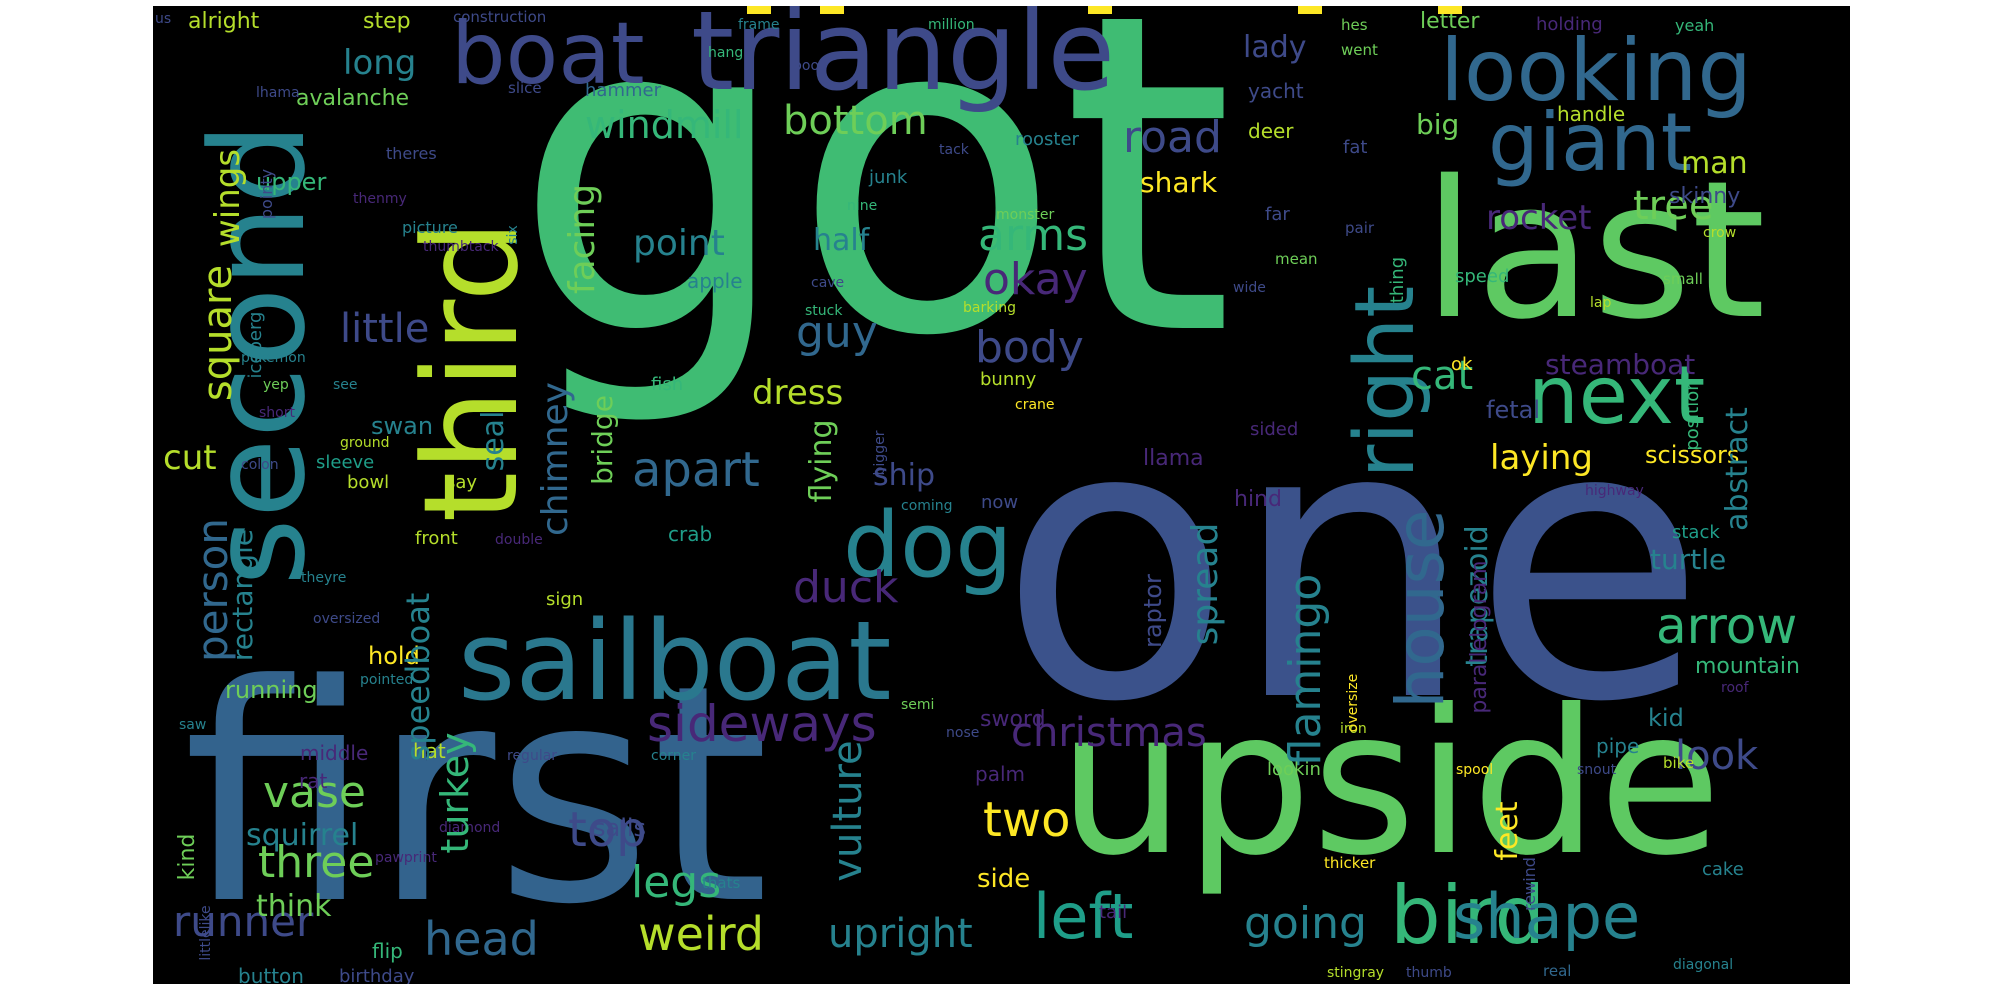 This screenshot has height=1000, width=2000. I want to click on cloud-word: hes, so click(1354, 25).